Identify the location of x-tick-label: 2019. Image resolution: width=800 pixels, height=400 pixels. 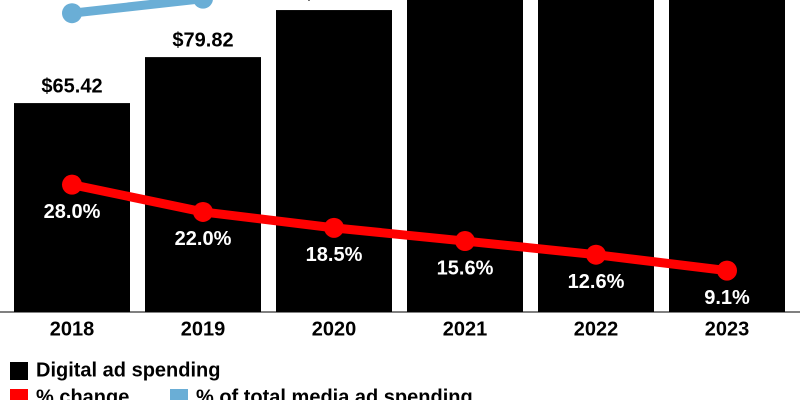
(203, 329).